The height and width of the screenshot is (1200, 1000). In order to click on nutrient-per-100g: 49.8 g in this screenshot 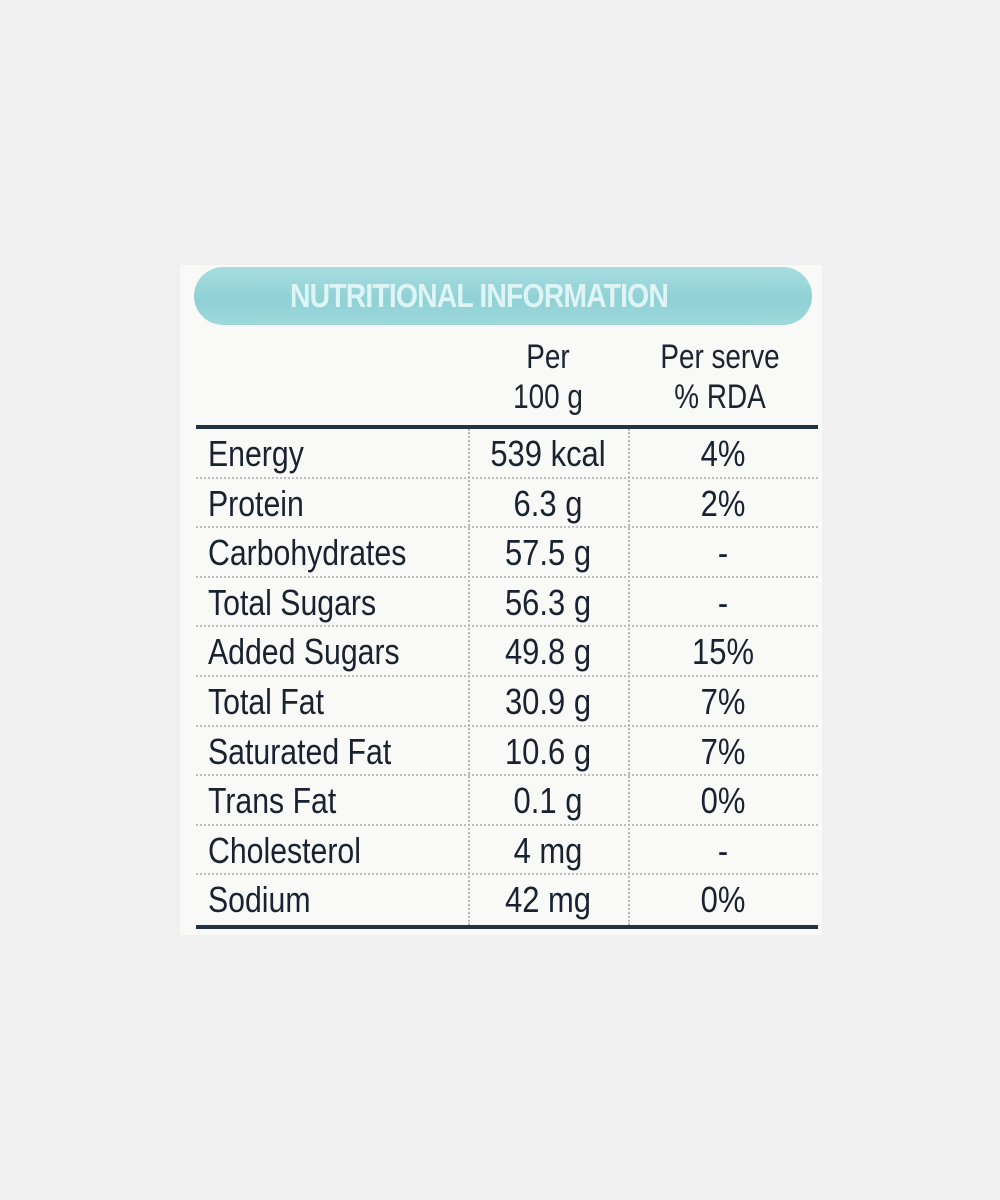, I will do `click(548, 652)`.